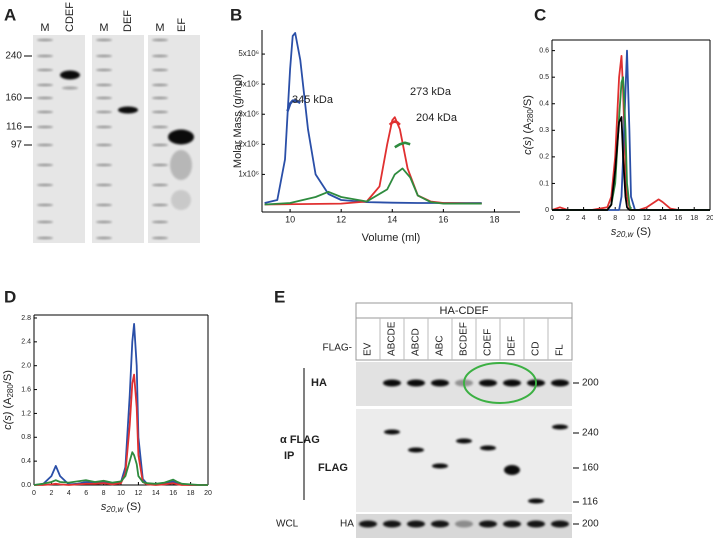 The image size is (713, 541). Describe the element at coordinates (69, 493) in the screenshot. I see `x-tick-label: 4` at that location.